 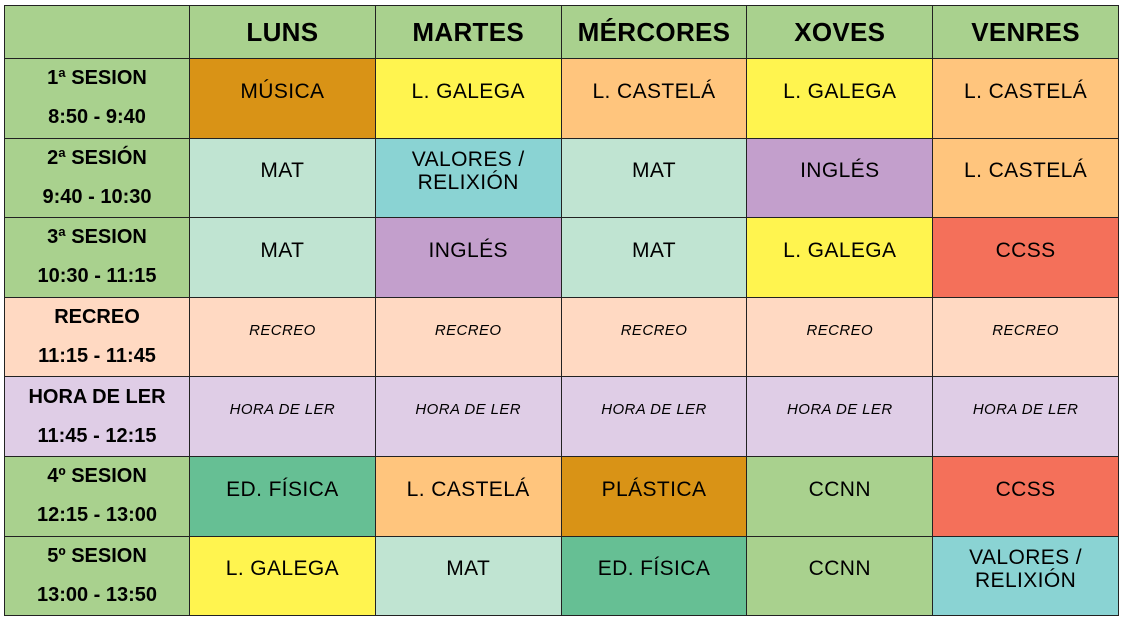 What do you see at coordinates (97, 78) in the screenshot?
I see `session-name: 1ª SESION` at bounding box center [97, 78].